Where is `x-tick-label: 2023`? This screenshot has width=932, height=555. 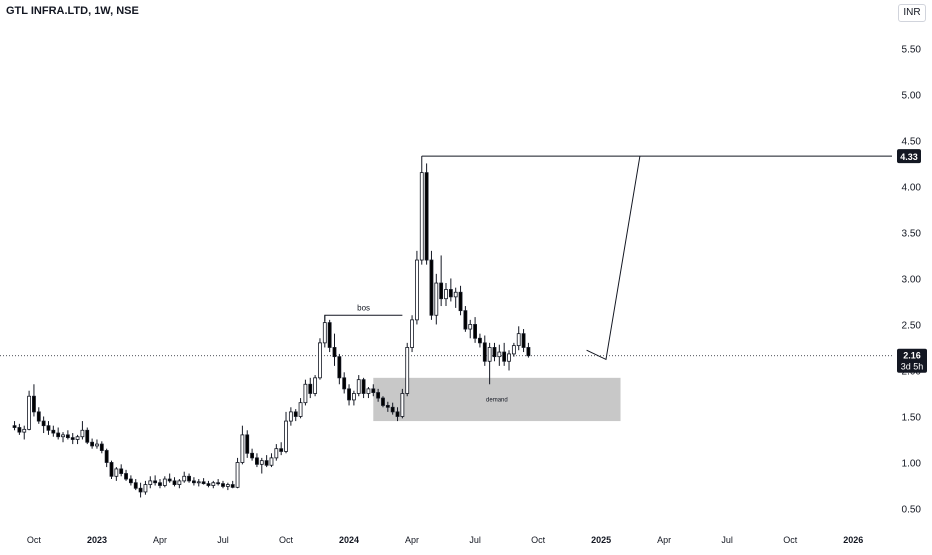
x-tick-label: 2023 is located at coordinates (97, 540).